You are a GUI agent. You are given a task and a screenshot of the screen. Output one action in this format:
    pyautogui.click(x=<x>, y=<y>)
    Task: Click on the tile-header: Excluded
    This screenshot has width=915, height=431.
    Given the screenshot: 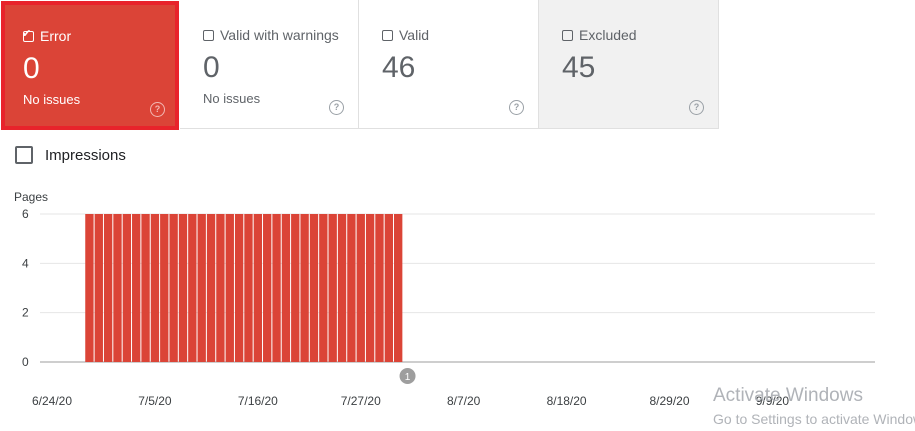 What is the action you would take?
    pyautogui.click(x=599, y=35)
    